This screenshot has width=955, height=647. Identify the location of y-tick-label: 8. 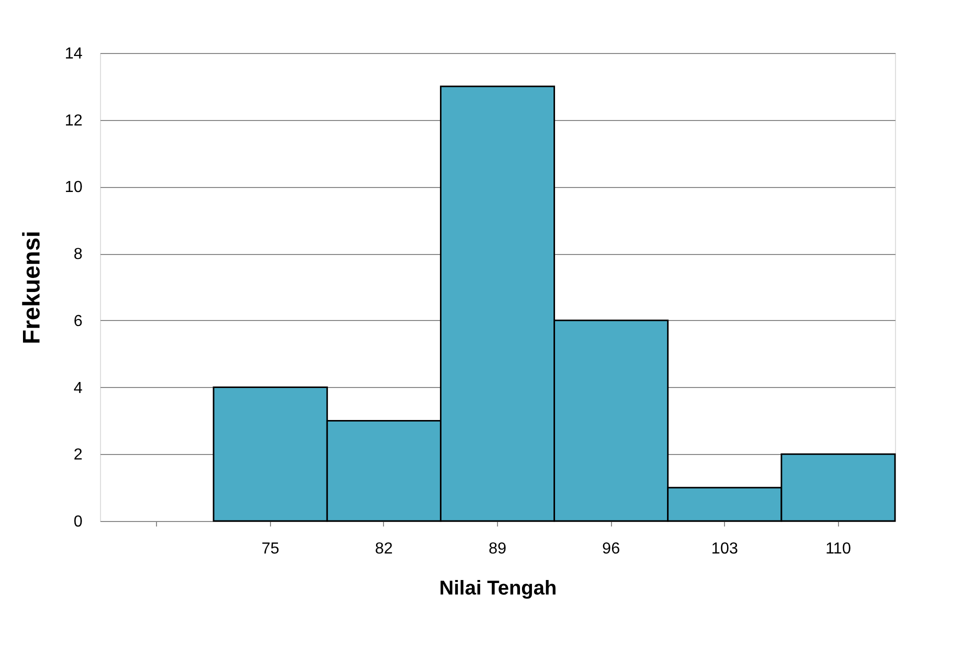
(78, 255).